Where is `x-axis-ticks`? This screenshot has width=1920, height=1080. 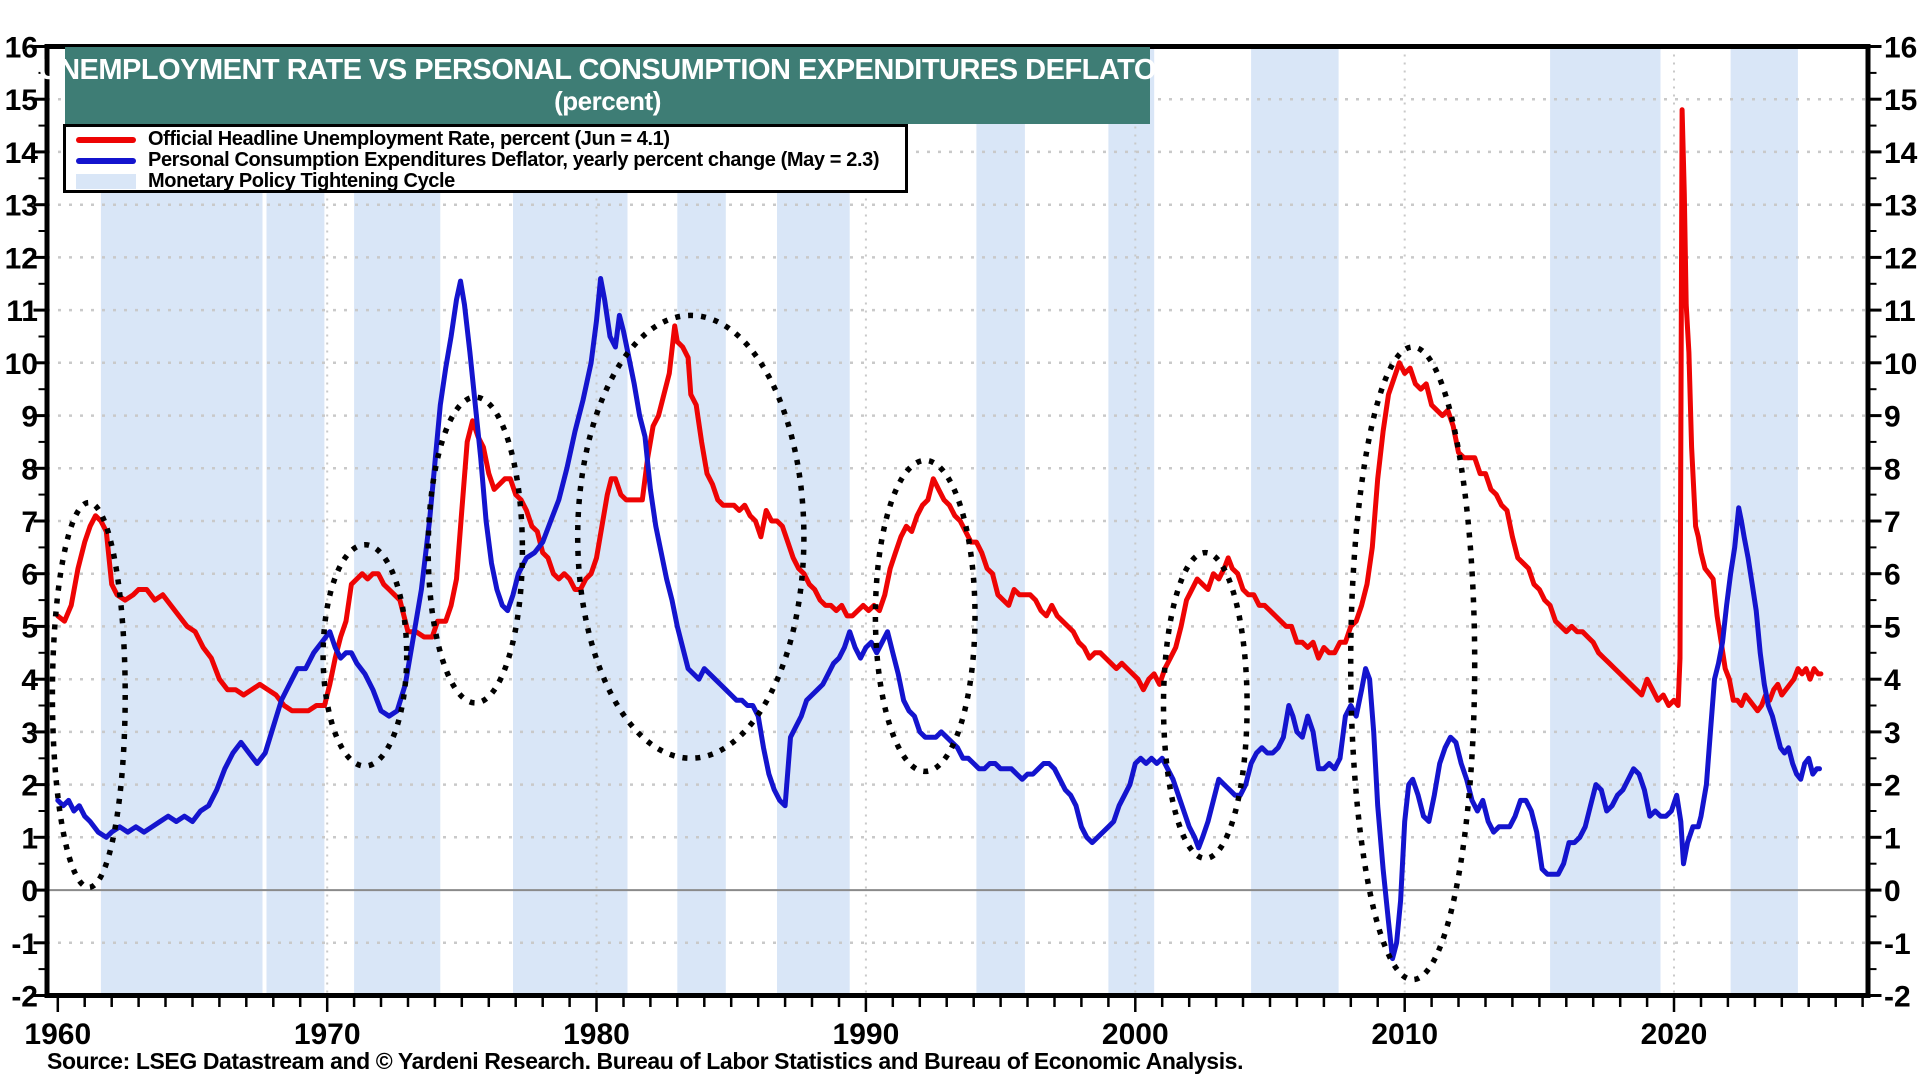
x-axis-ticks is located at coordinates (960, 1005).